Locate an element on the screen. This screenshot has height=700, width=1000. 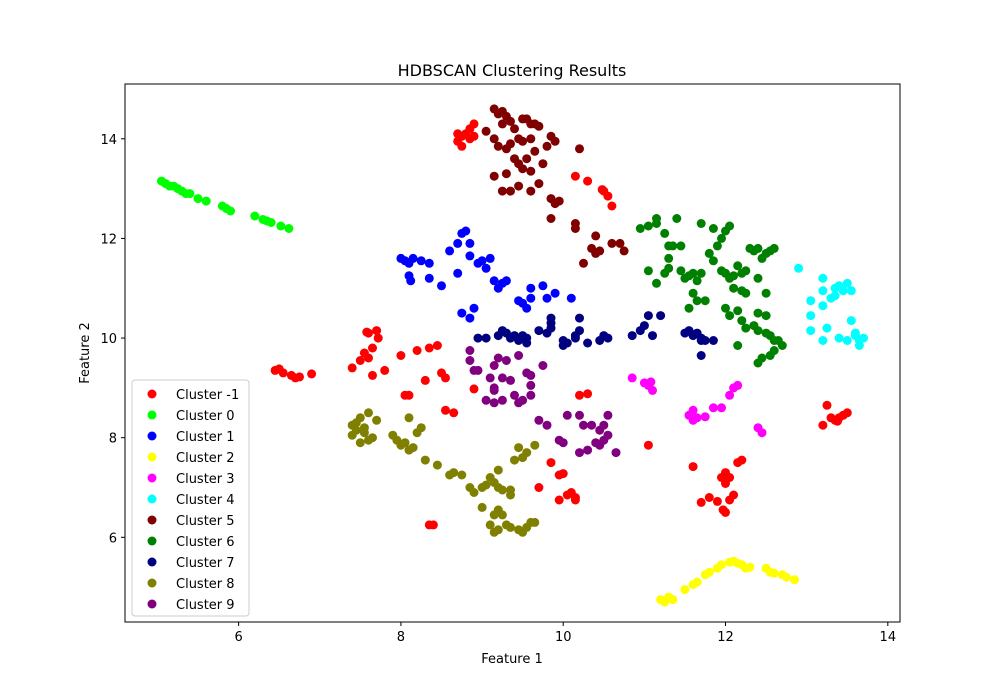
x-tick-label: 12 is located at coordinates (725, 637).